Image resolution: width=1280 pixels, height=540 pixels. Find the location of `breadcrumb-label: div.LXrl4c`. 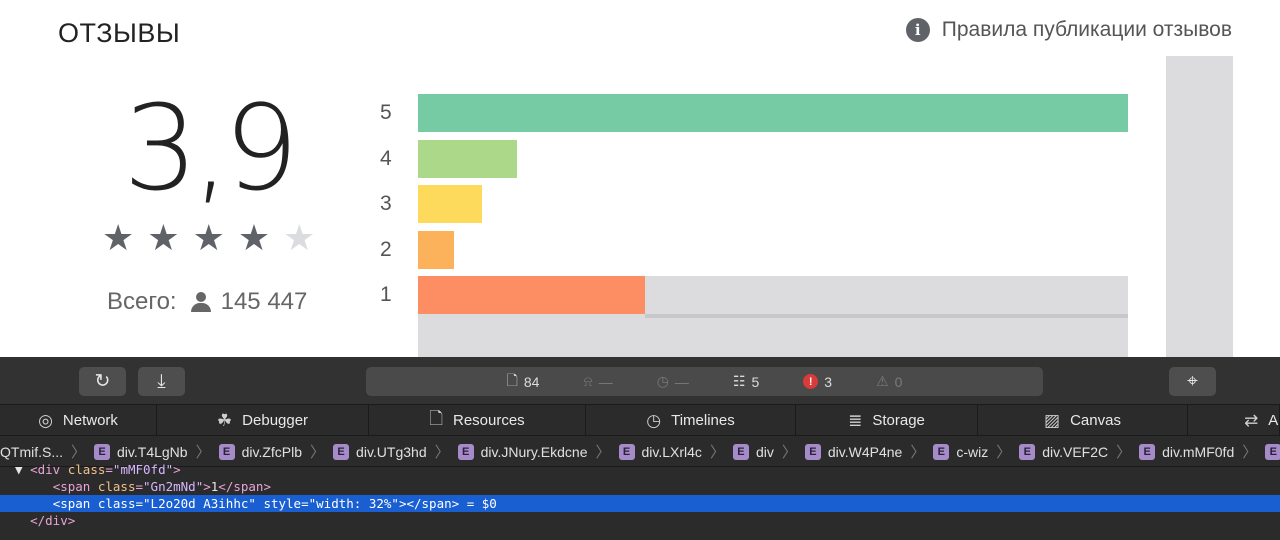

breadcrumb-label: div.LXrl4c is located at coordinates (671, 451).